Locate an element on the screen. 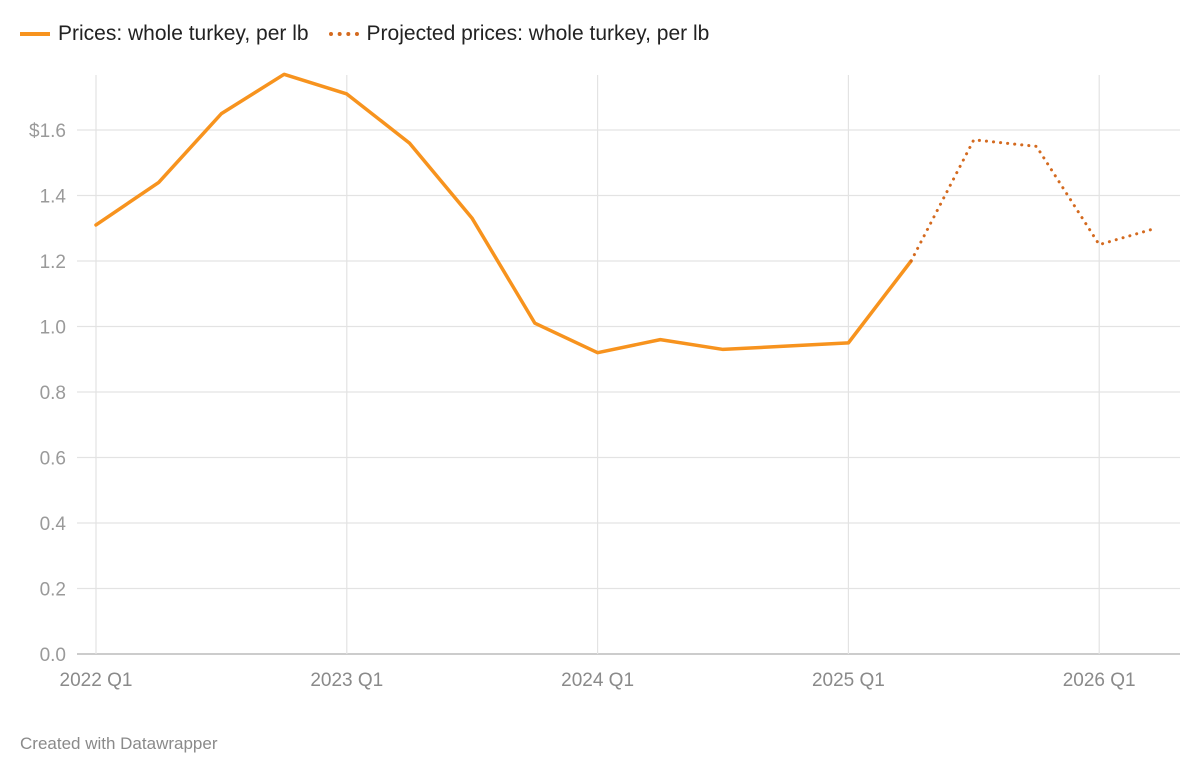  legend-label: Prices: whole turkey, per lb is located at coordinates (183, 33).